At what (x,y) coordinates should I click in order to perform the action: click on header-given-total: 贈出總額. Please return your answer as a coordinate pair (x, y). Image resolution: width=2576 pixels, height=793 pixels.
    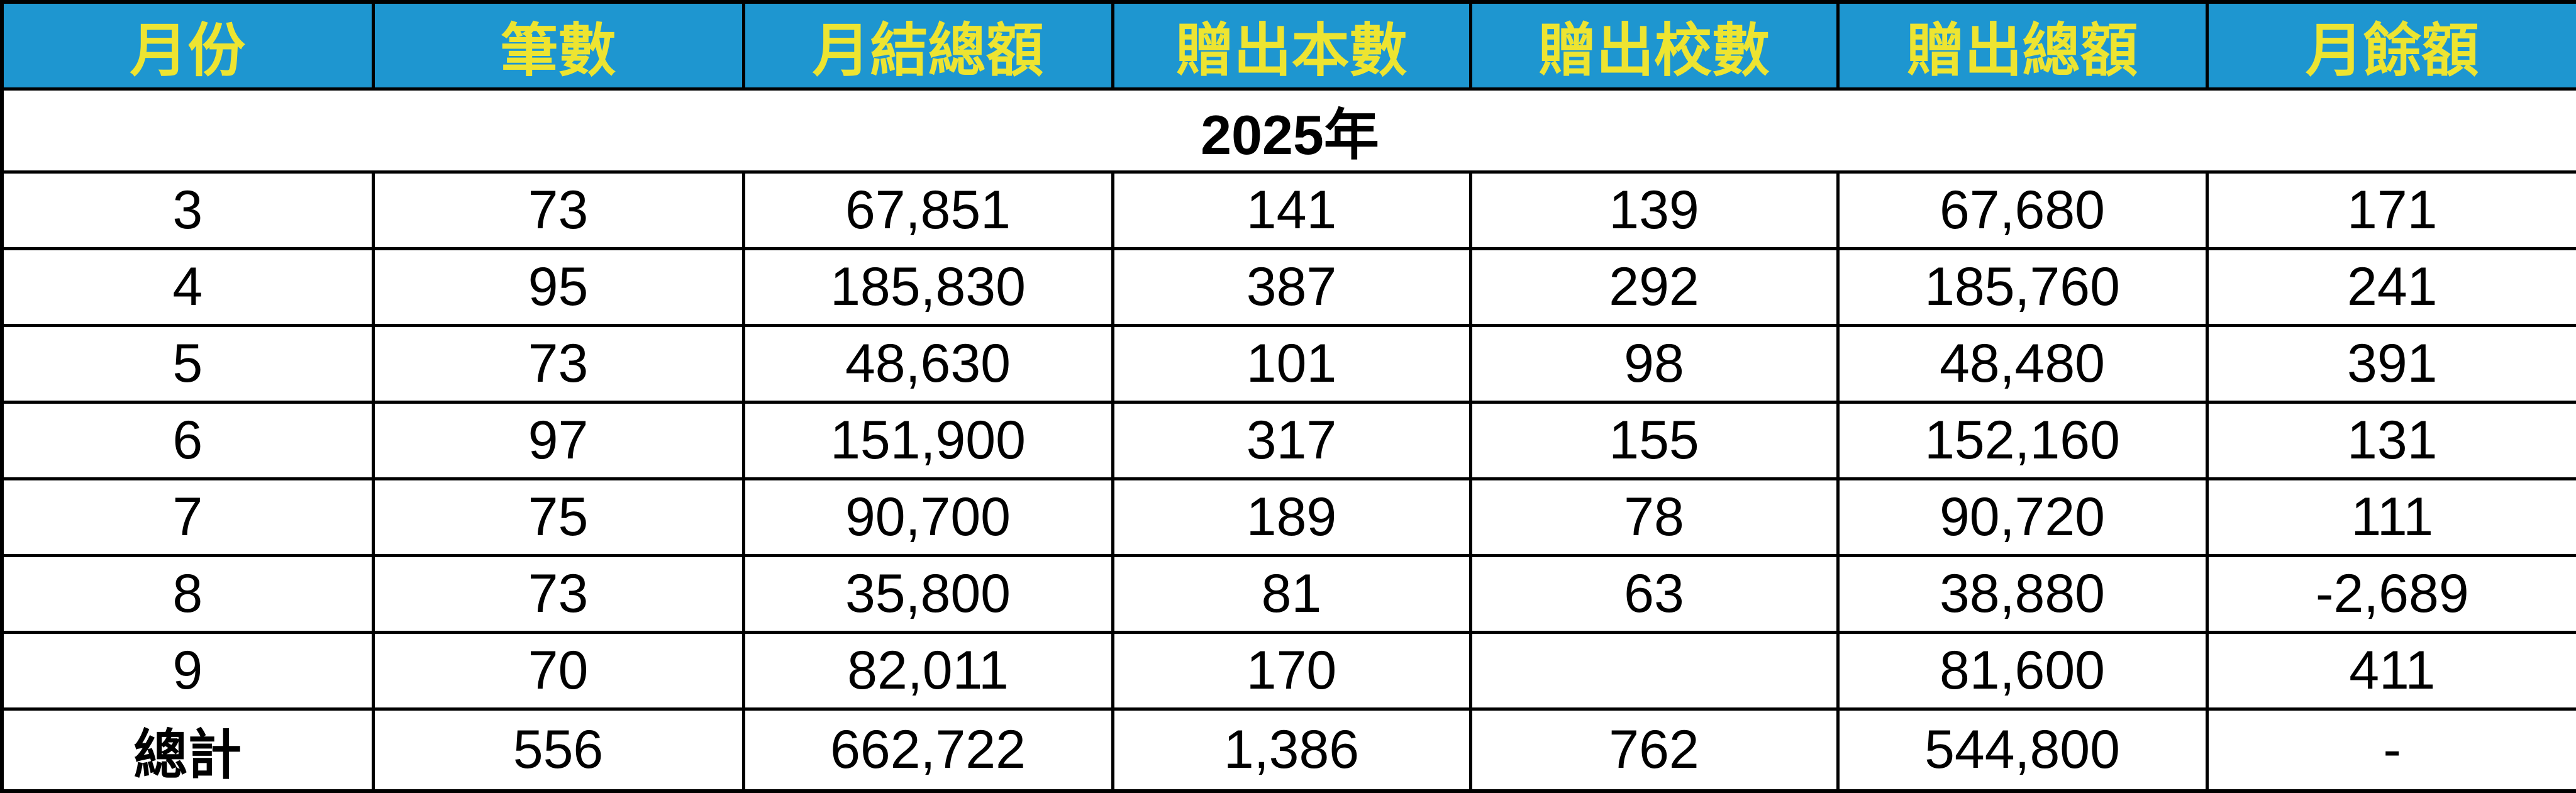
    Looking at the image, I should click on (2022, 45).